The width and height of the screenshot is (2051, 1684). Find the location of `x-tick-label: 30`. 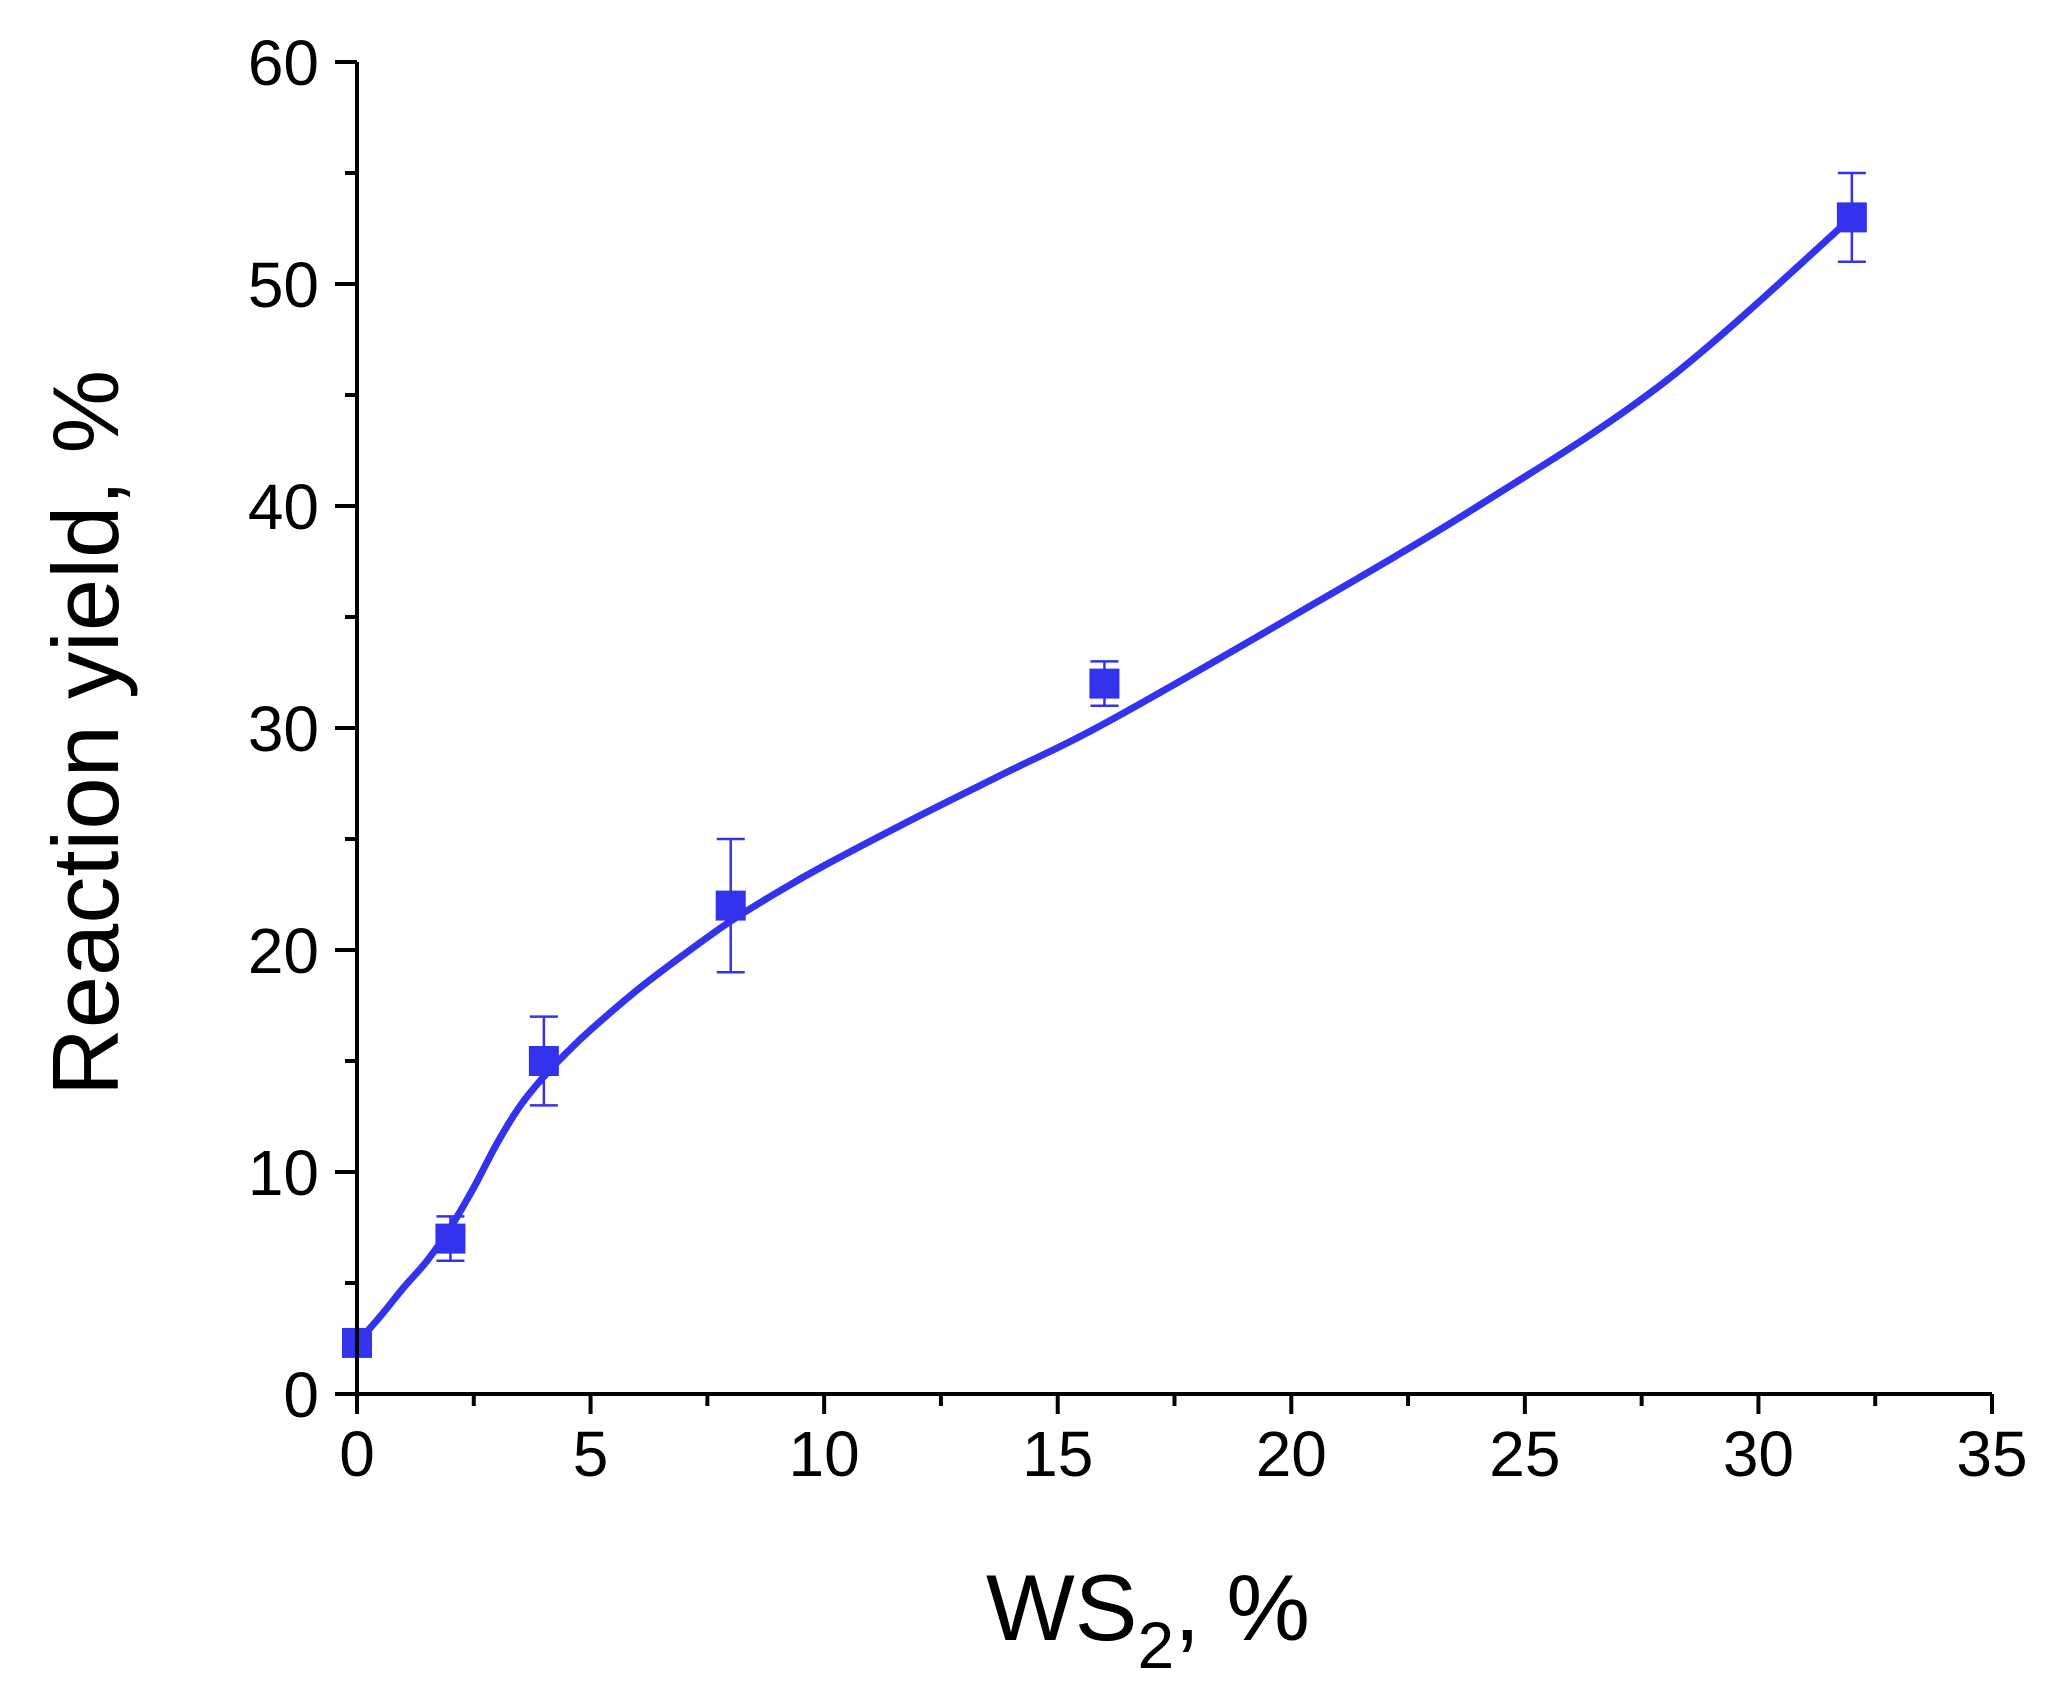

x-tick-label: 30 is located at coordinates (1758, 1454).